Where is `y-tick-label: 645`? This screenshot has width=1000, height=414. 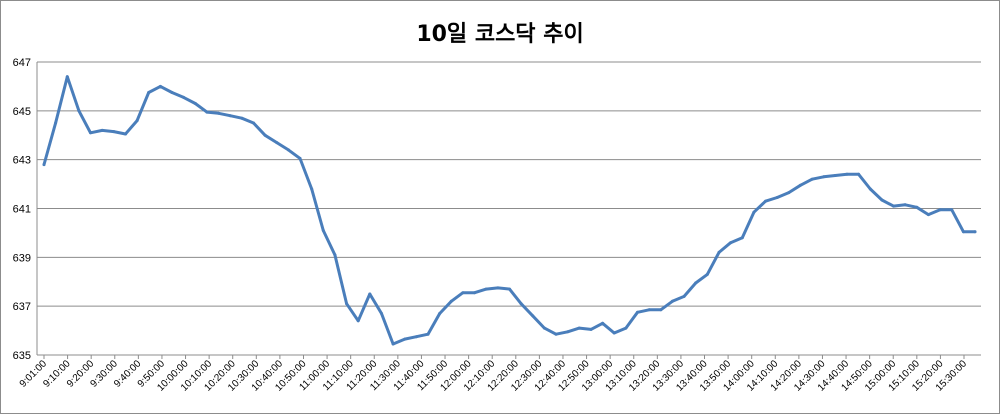
y-tick-label: 645 is located at coordinates (22, 112).